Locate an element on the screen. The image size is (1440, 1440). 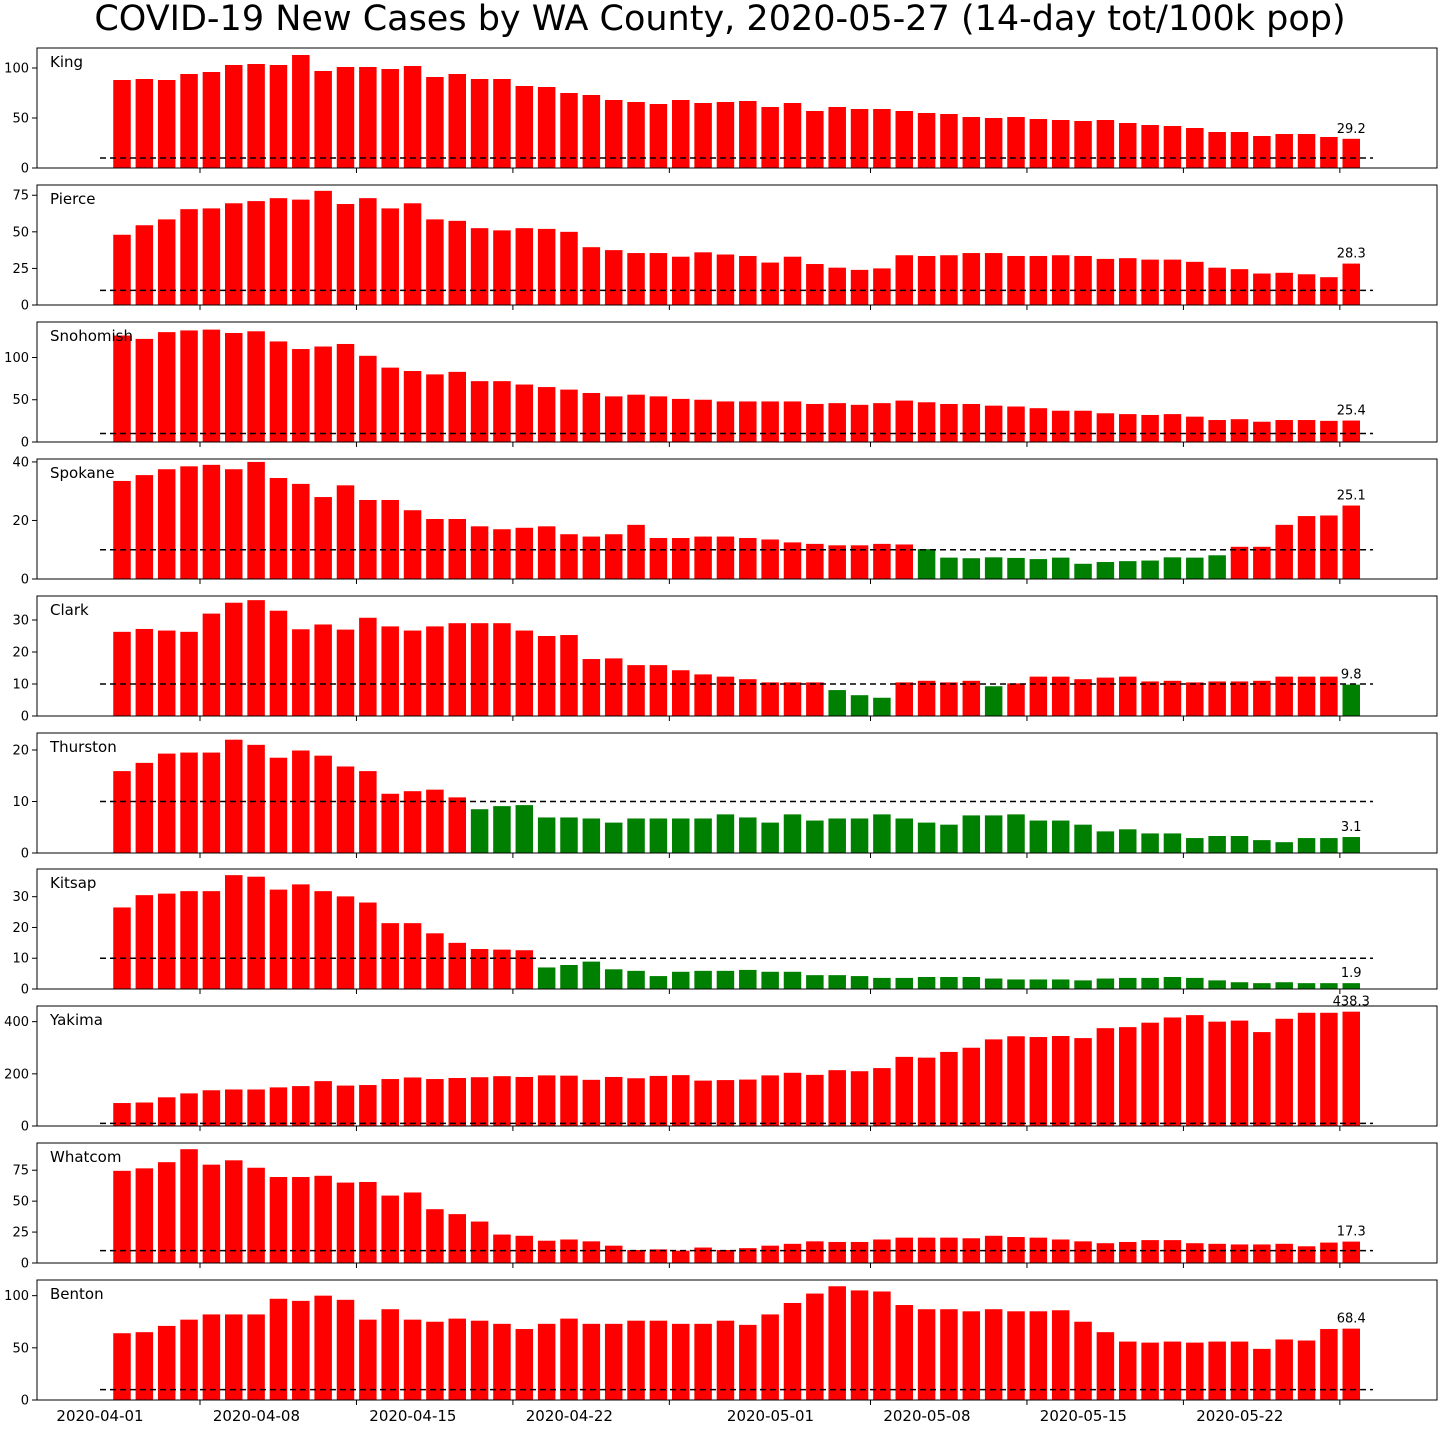
panel-snohomish: 0 50 100 Snohomish 25.4 is located at coordinates (721, 386).